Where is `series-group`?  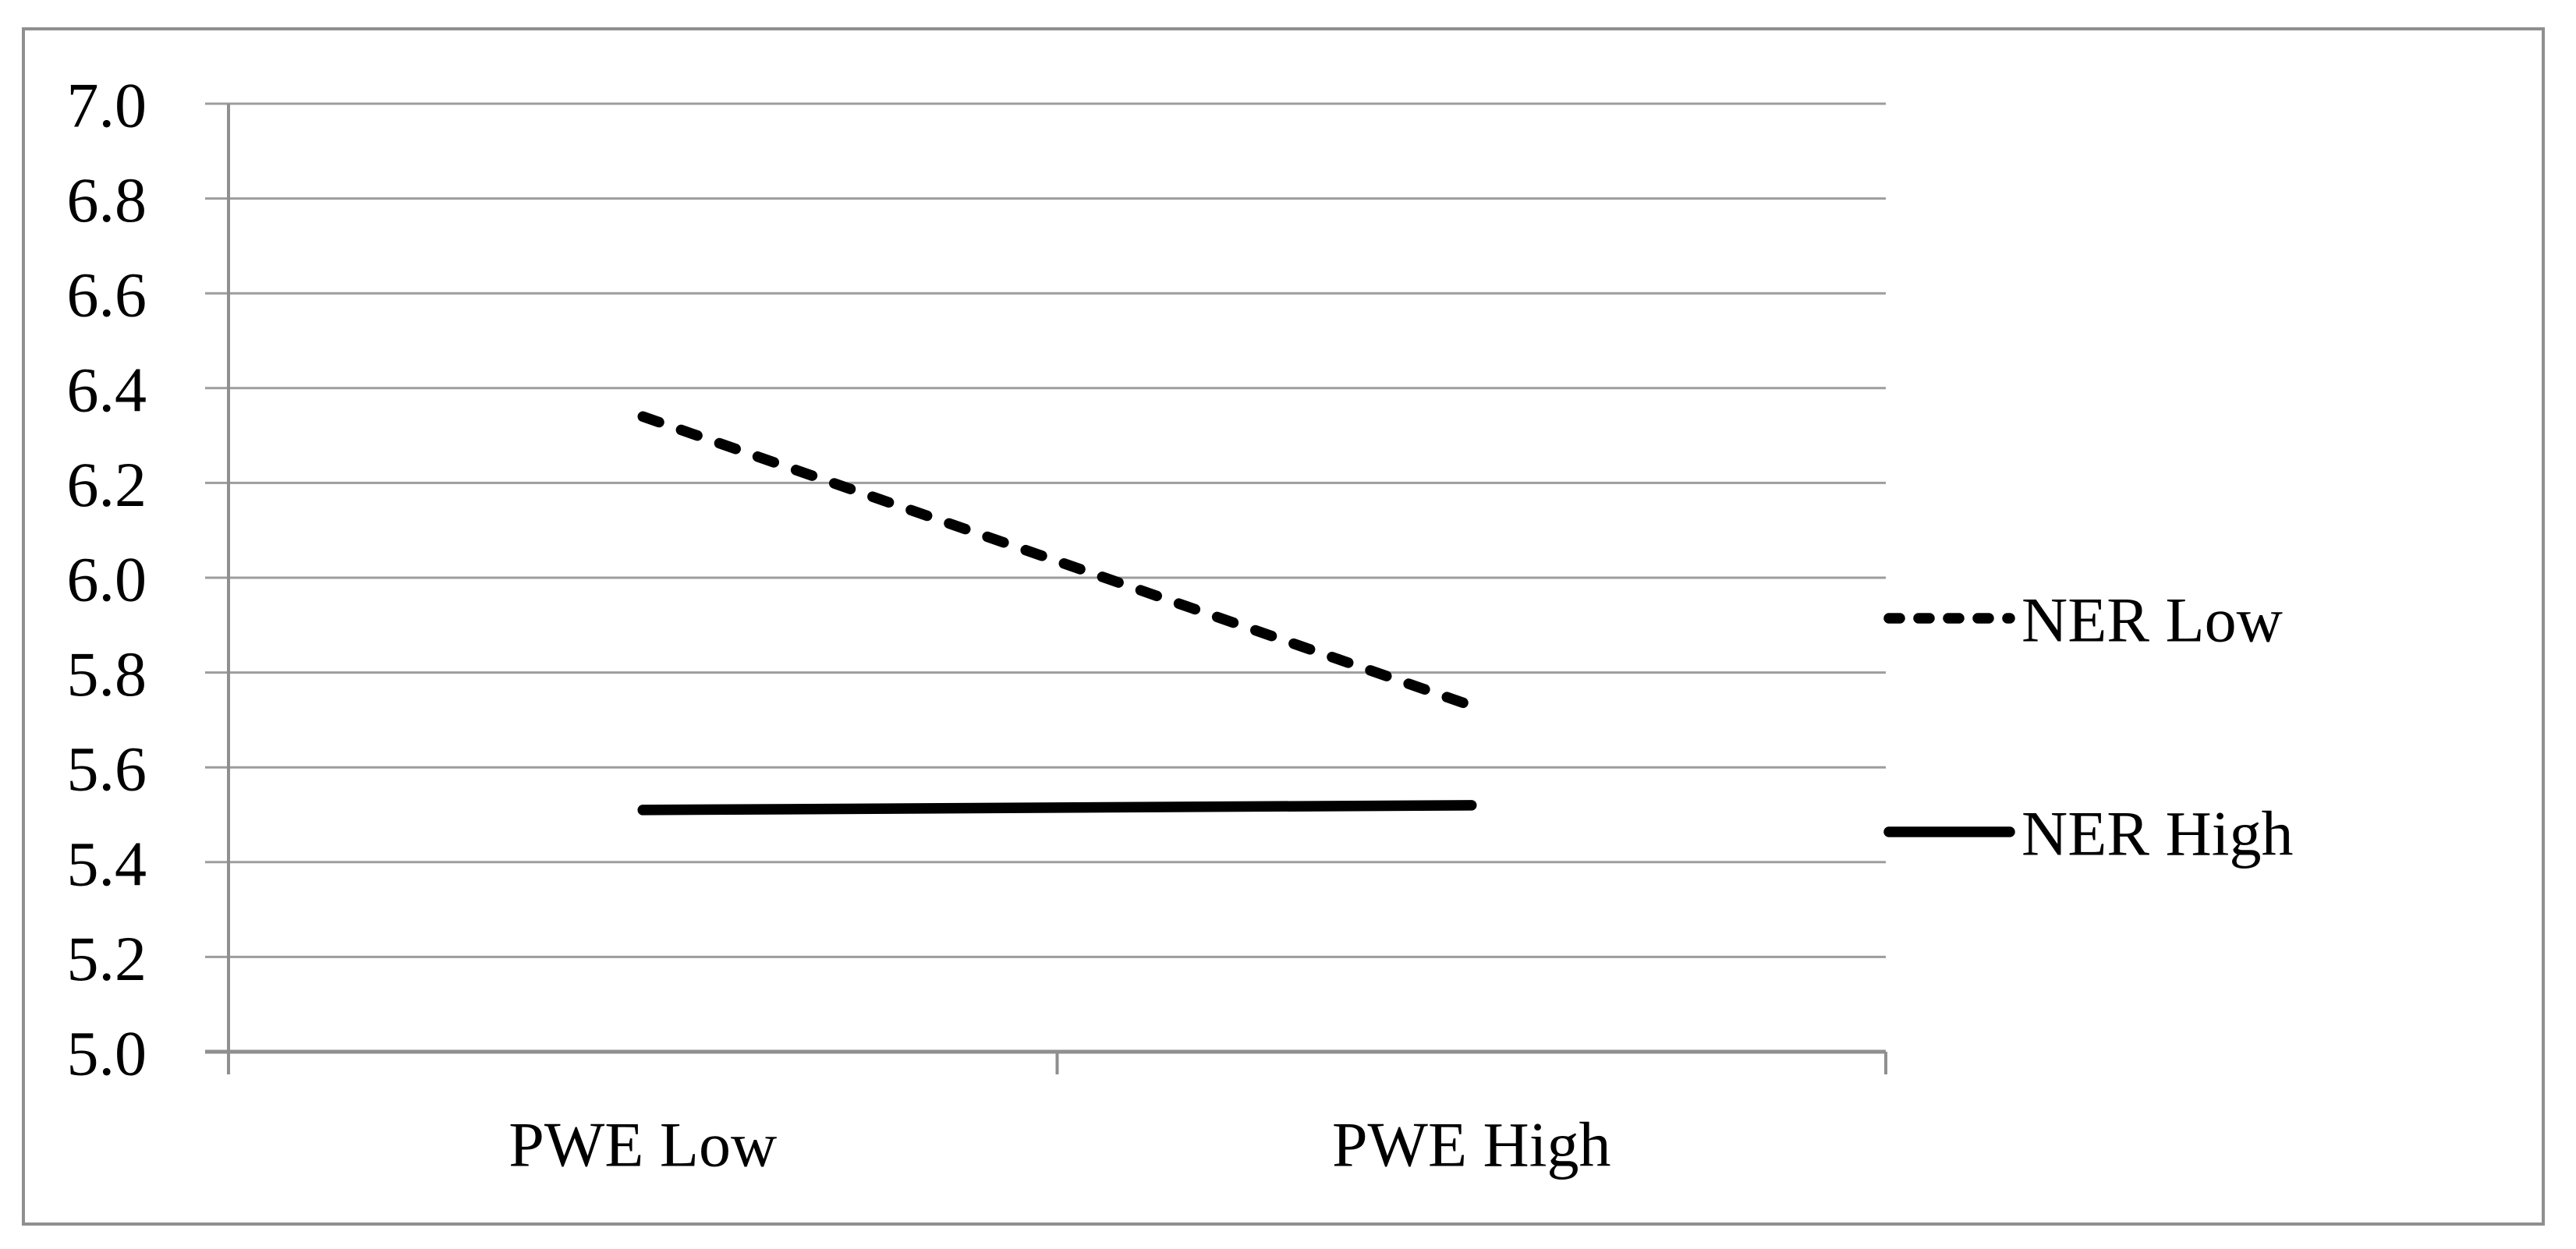 series-group is located at coordinates (1057, 613).